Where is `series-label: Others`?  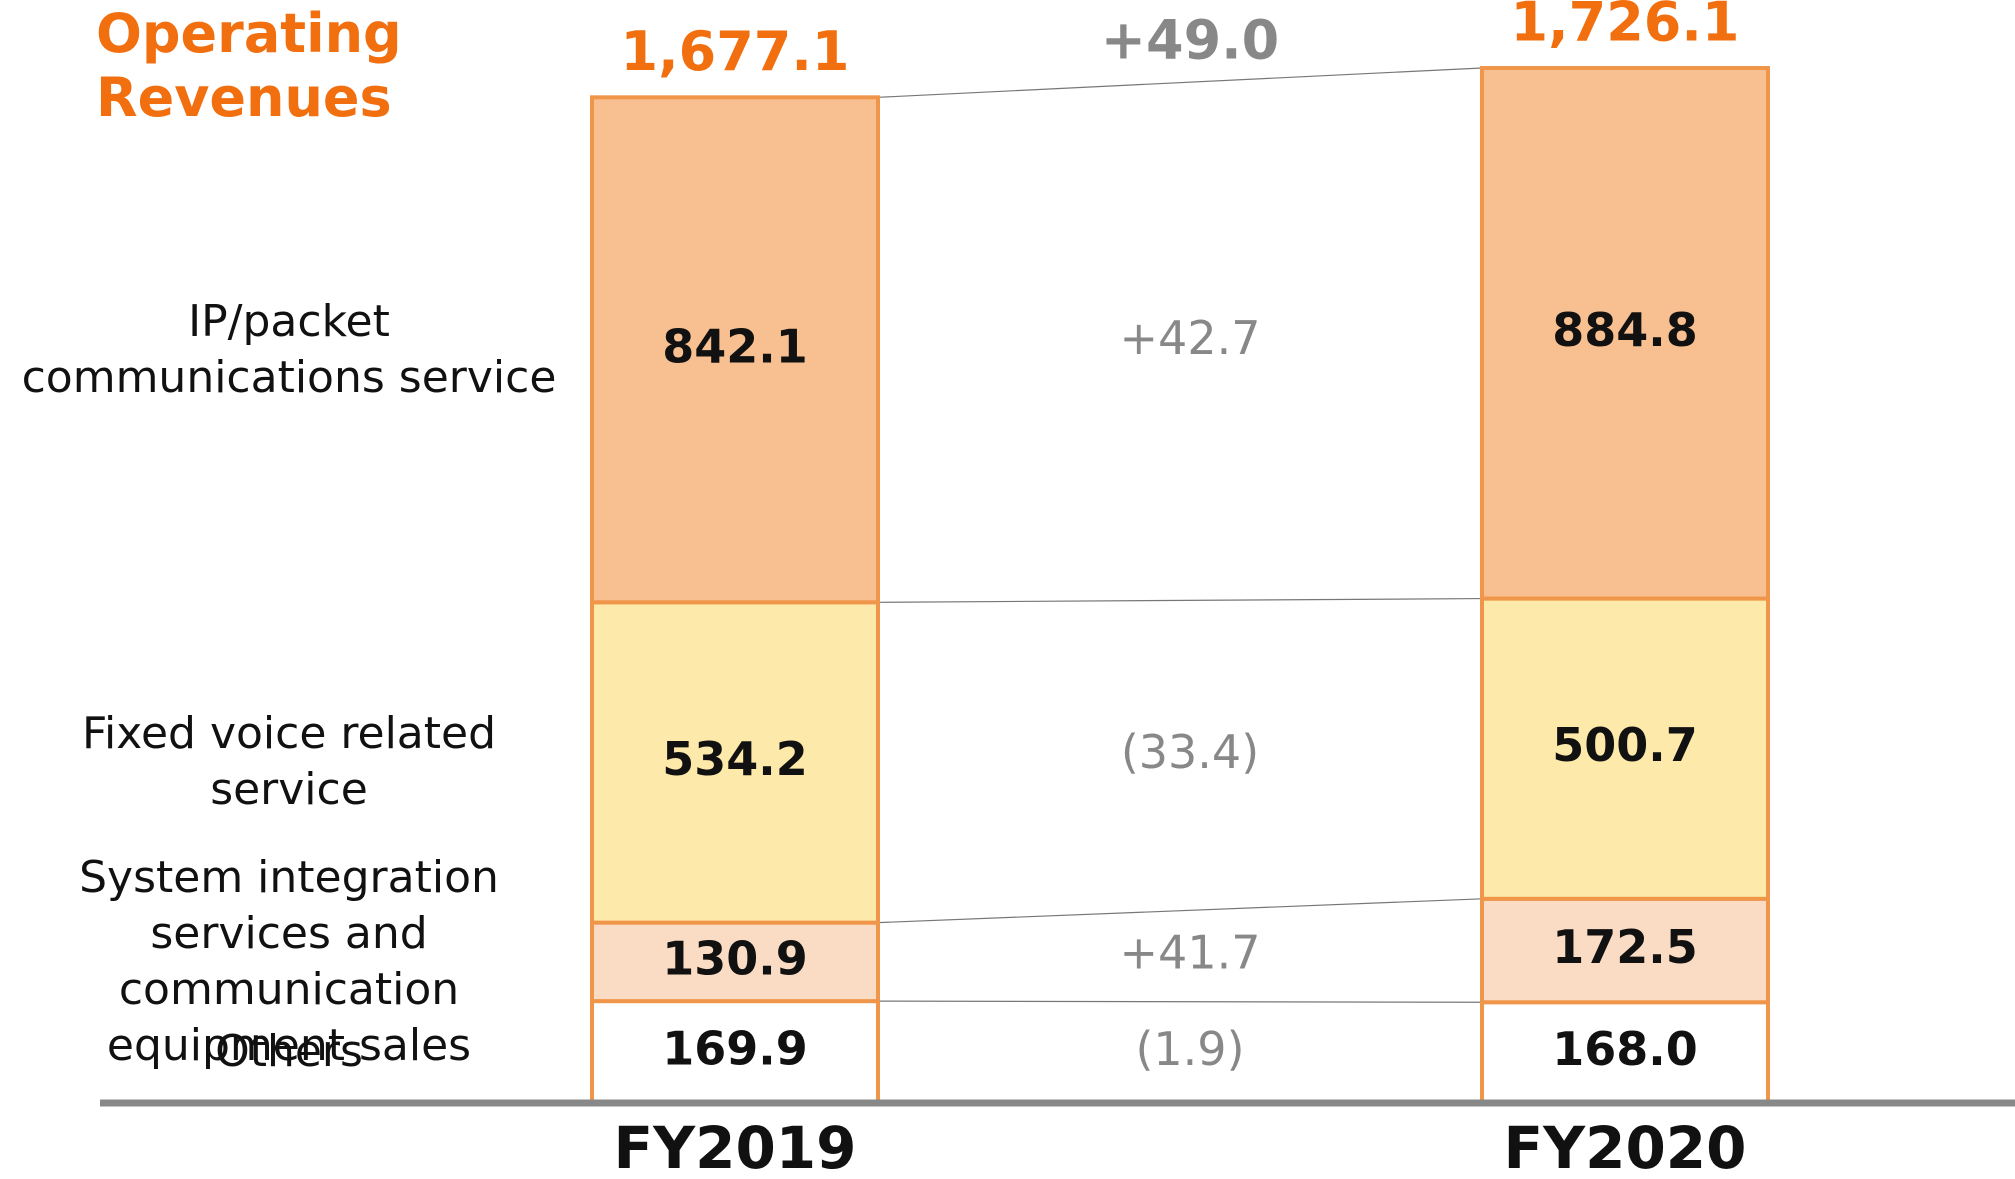
series-label: Others is located at coordinates (289, 1052).